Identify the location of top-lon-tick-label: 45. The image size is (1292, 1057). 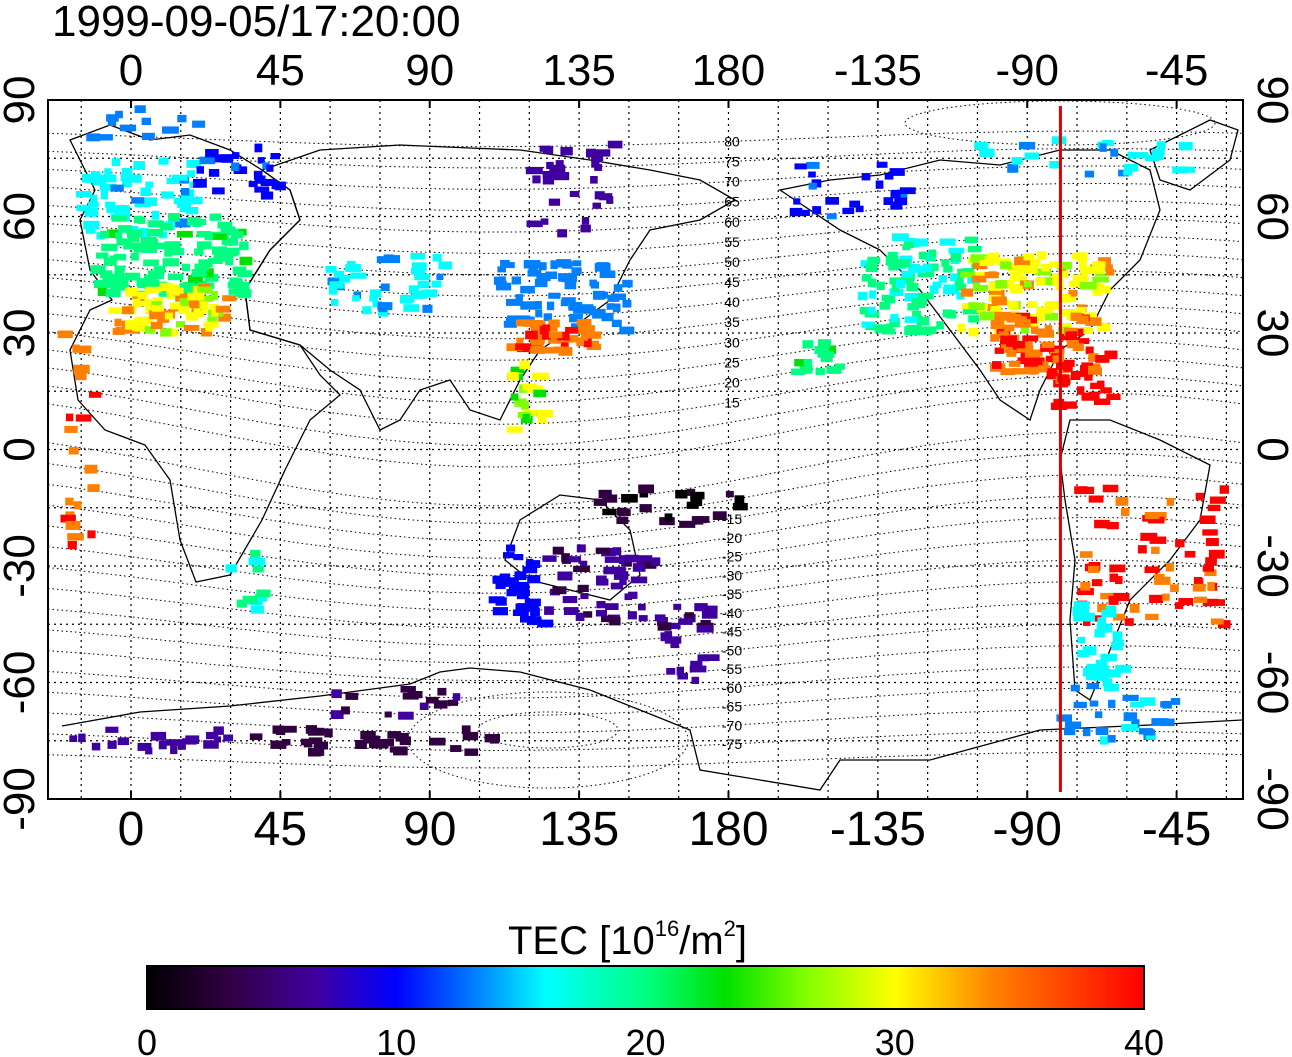
(280, 70).